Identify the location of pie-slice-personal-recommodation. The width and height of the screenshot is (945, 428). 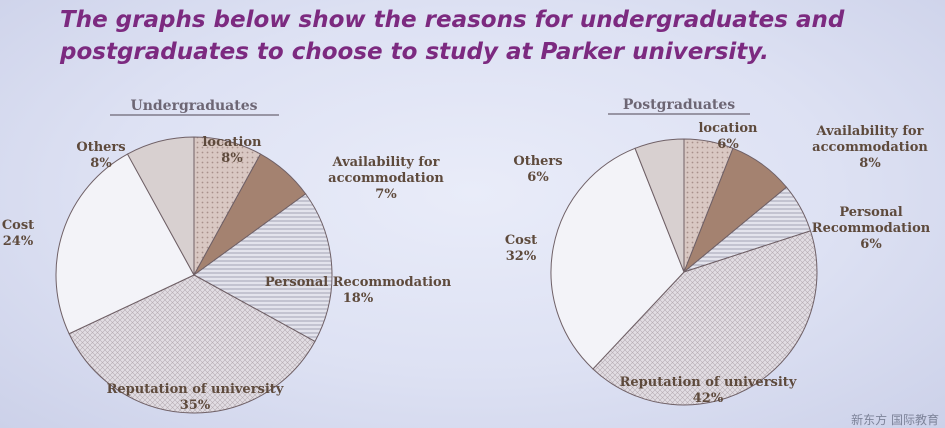
(263, 268).